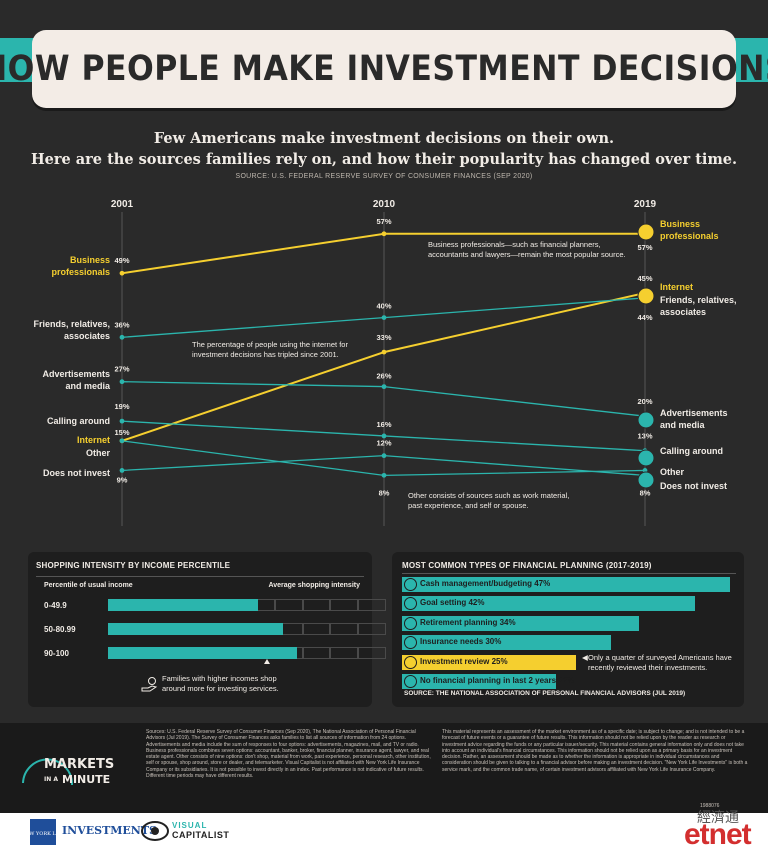 Image resolution: width=768 pixels, height=850 pixels. Describe the element at coordinates (121, 324) in the screenshot. I see `data-label: 36%` at that location.